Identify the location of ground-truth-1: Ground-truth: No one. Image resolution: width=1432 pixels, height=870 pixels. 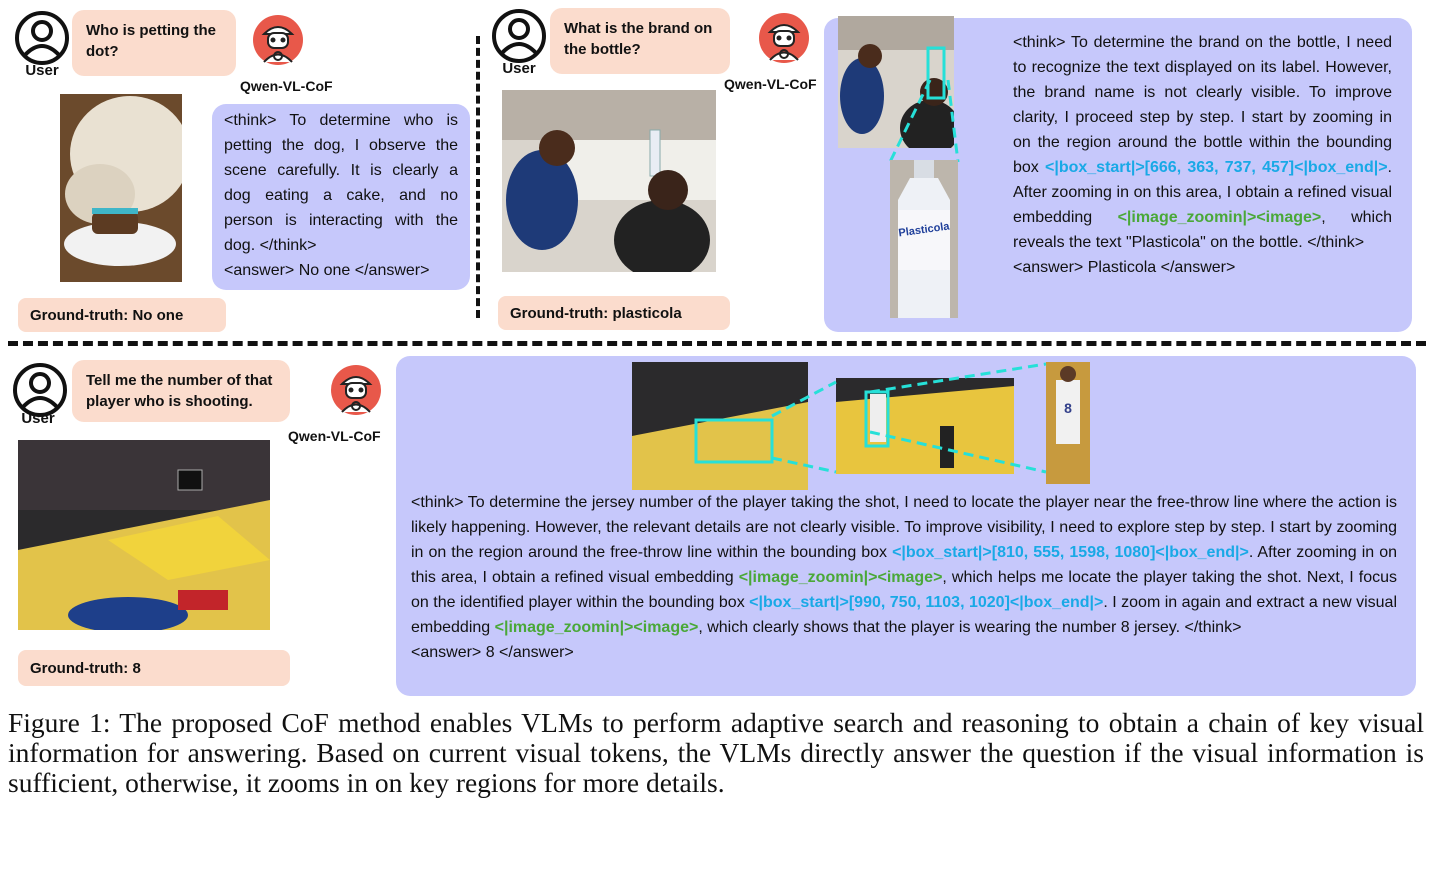
(122, 315).